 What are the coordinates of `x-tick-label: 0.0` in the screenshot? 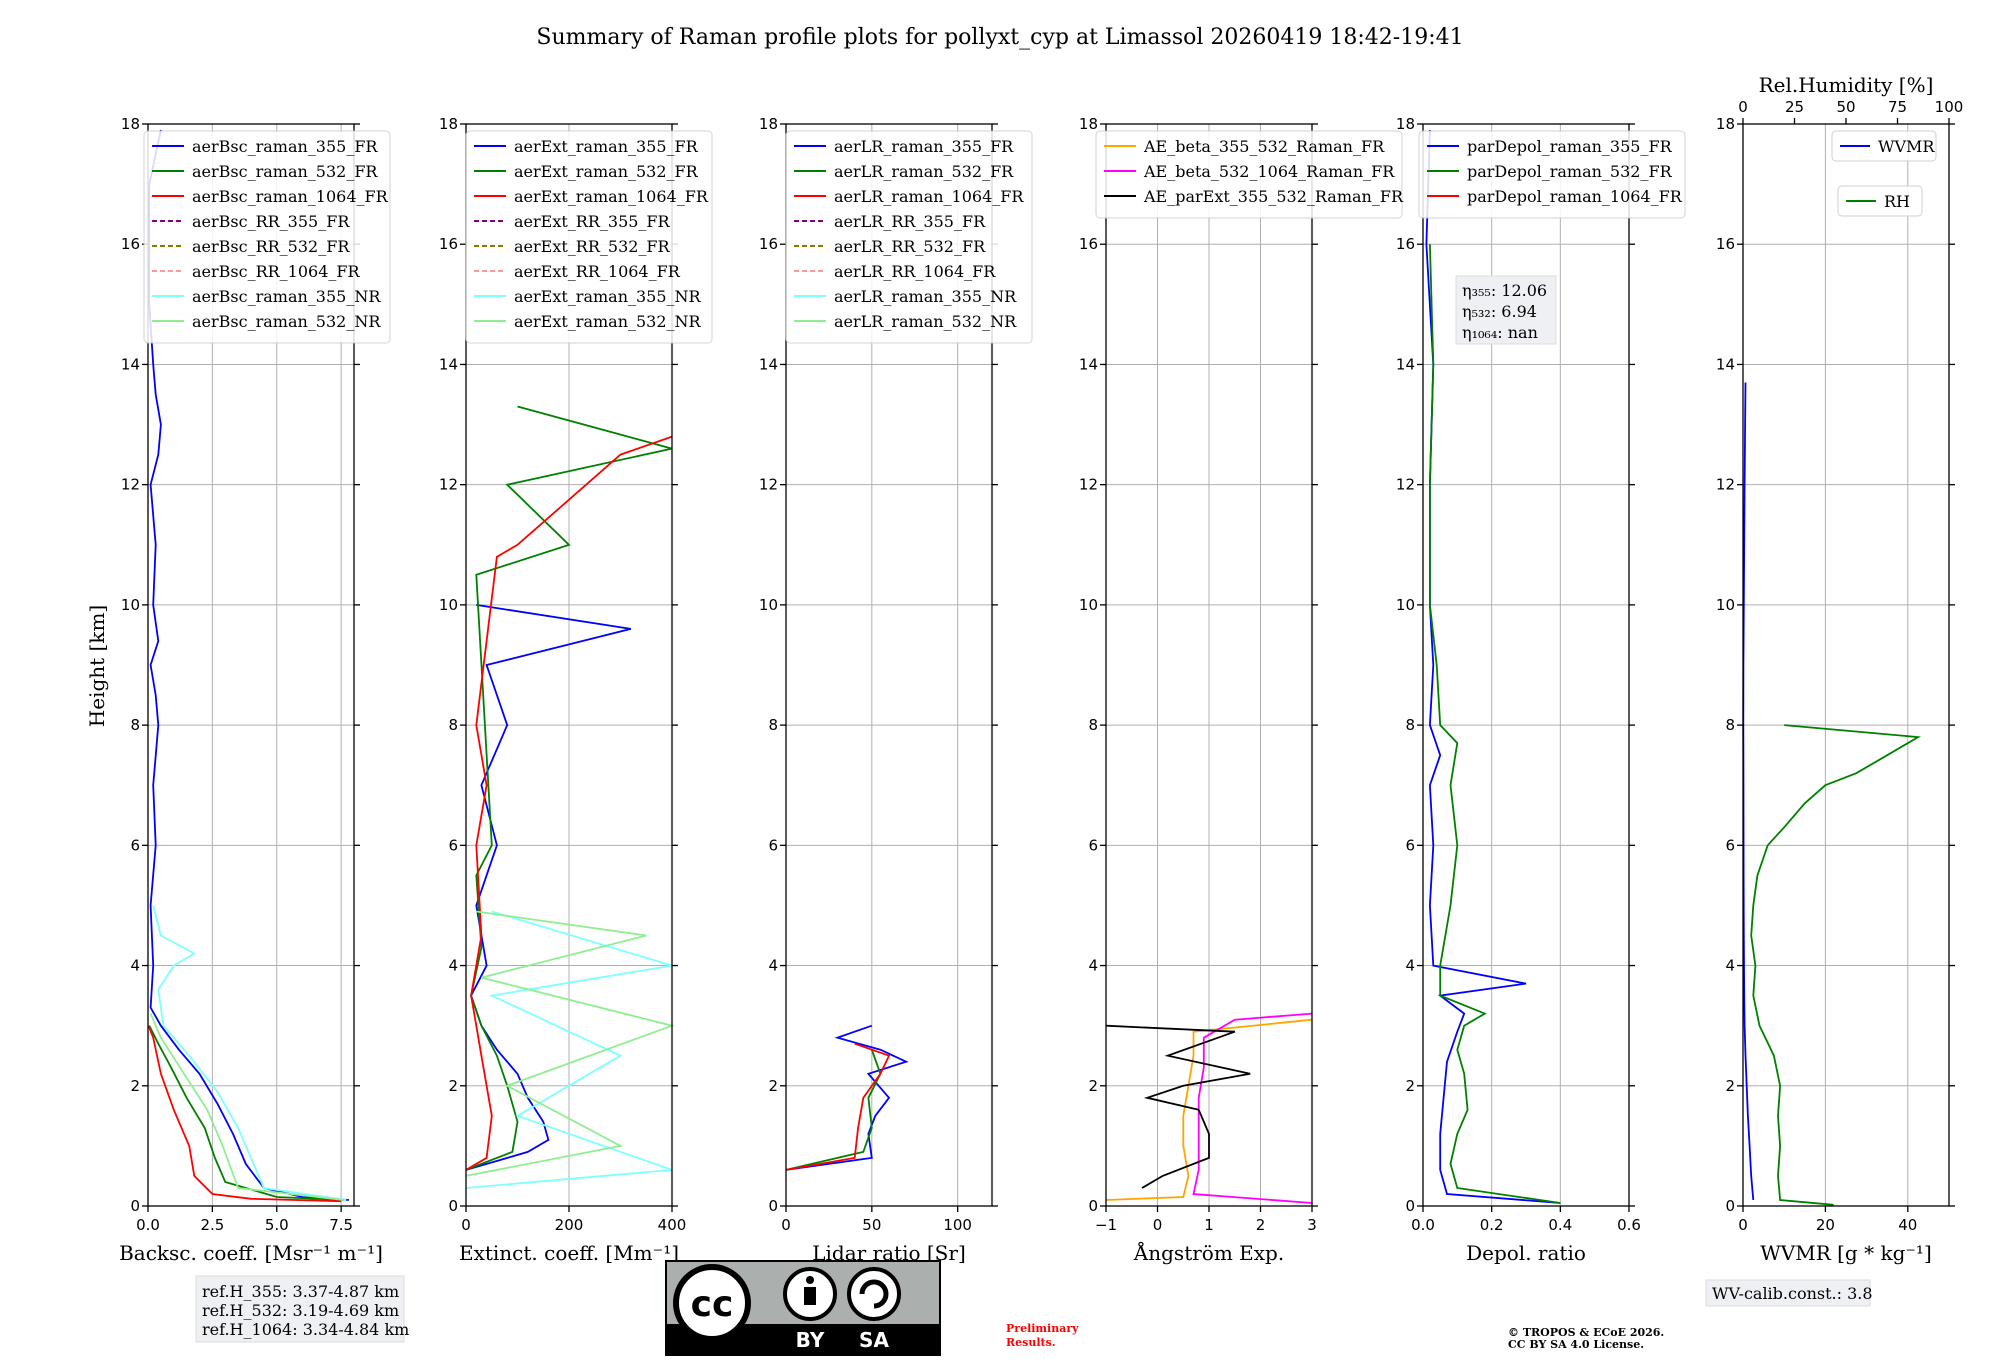 It's located at (1423, 1225).